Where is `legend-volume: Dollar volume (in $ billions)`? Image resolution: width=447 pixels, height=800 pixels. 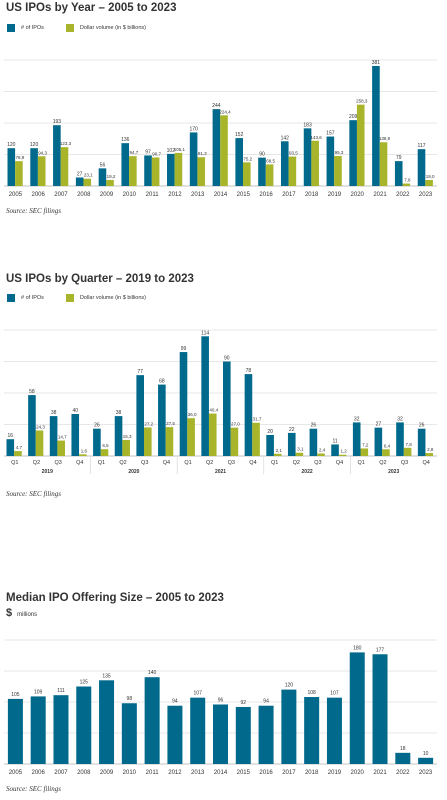 legend-volume: Dollar volume (in $ billions) is located at coordinates (105, 28).